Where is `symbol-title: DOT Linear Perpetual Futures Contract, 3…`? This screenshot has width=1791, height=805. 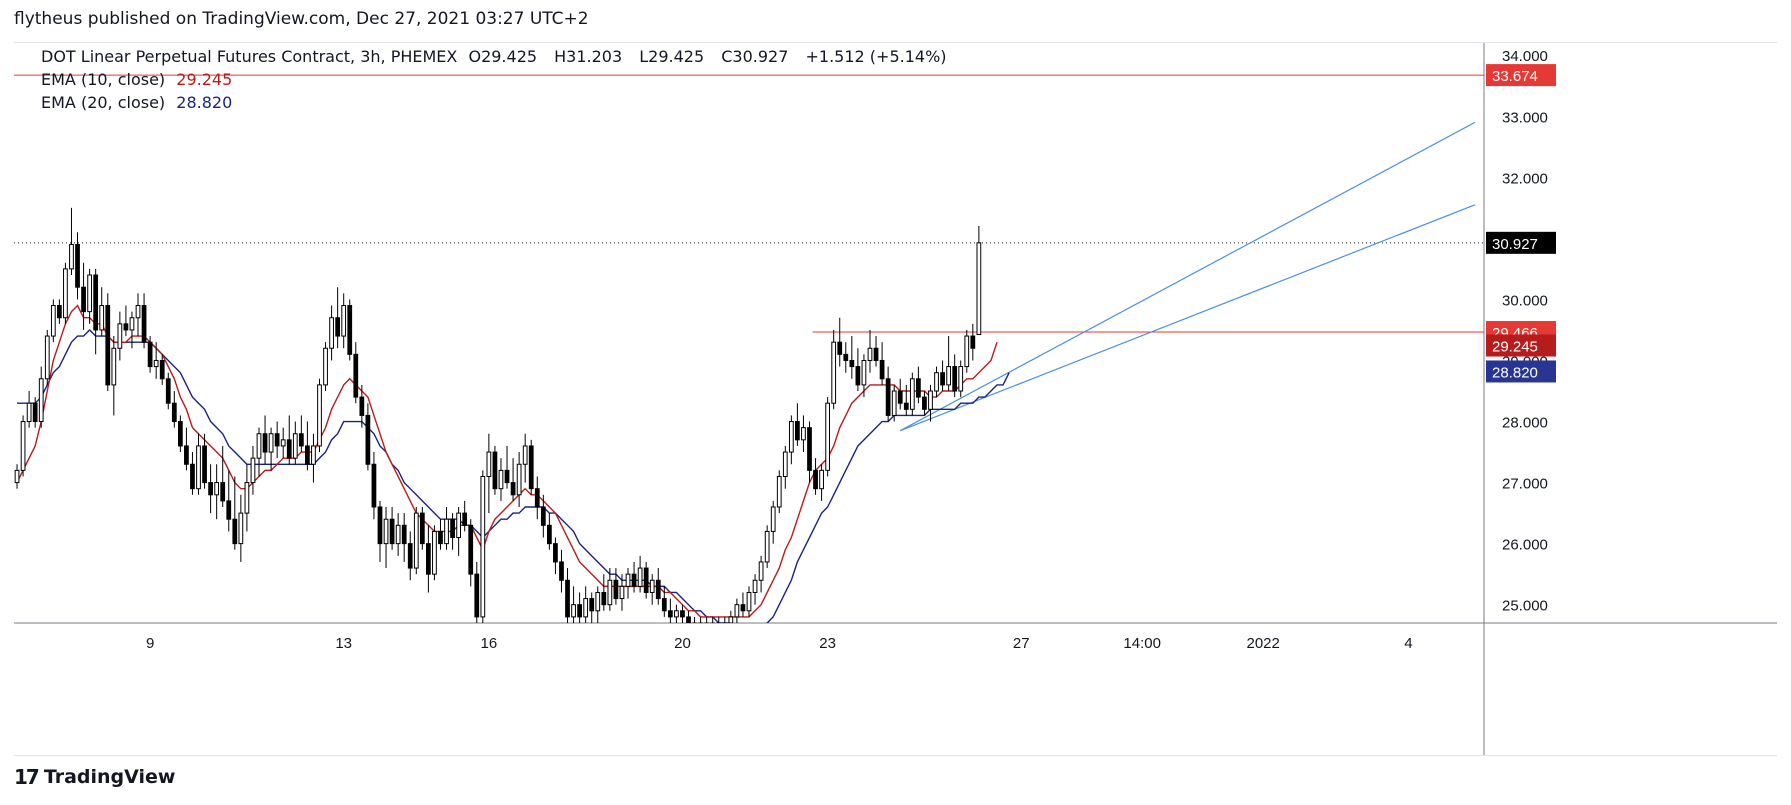 symbol-title: DOT Linear Perpetual Futures Contract, 3… is located at coordinates (249, 56).